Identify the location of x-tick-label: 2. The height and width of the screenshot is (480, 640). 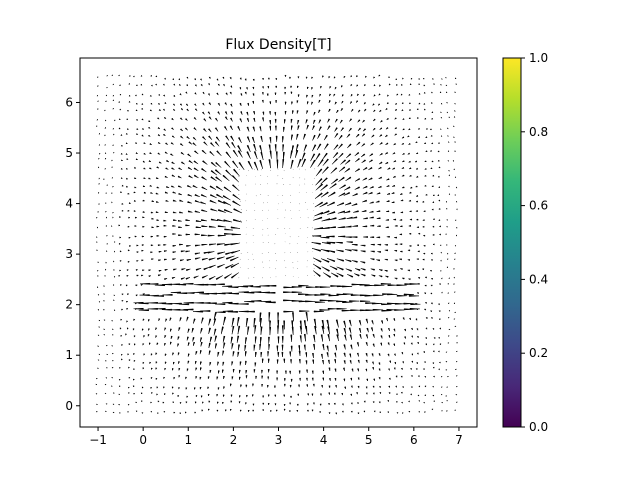
(234, 440).